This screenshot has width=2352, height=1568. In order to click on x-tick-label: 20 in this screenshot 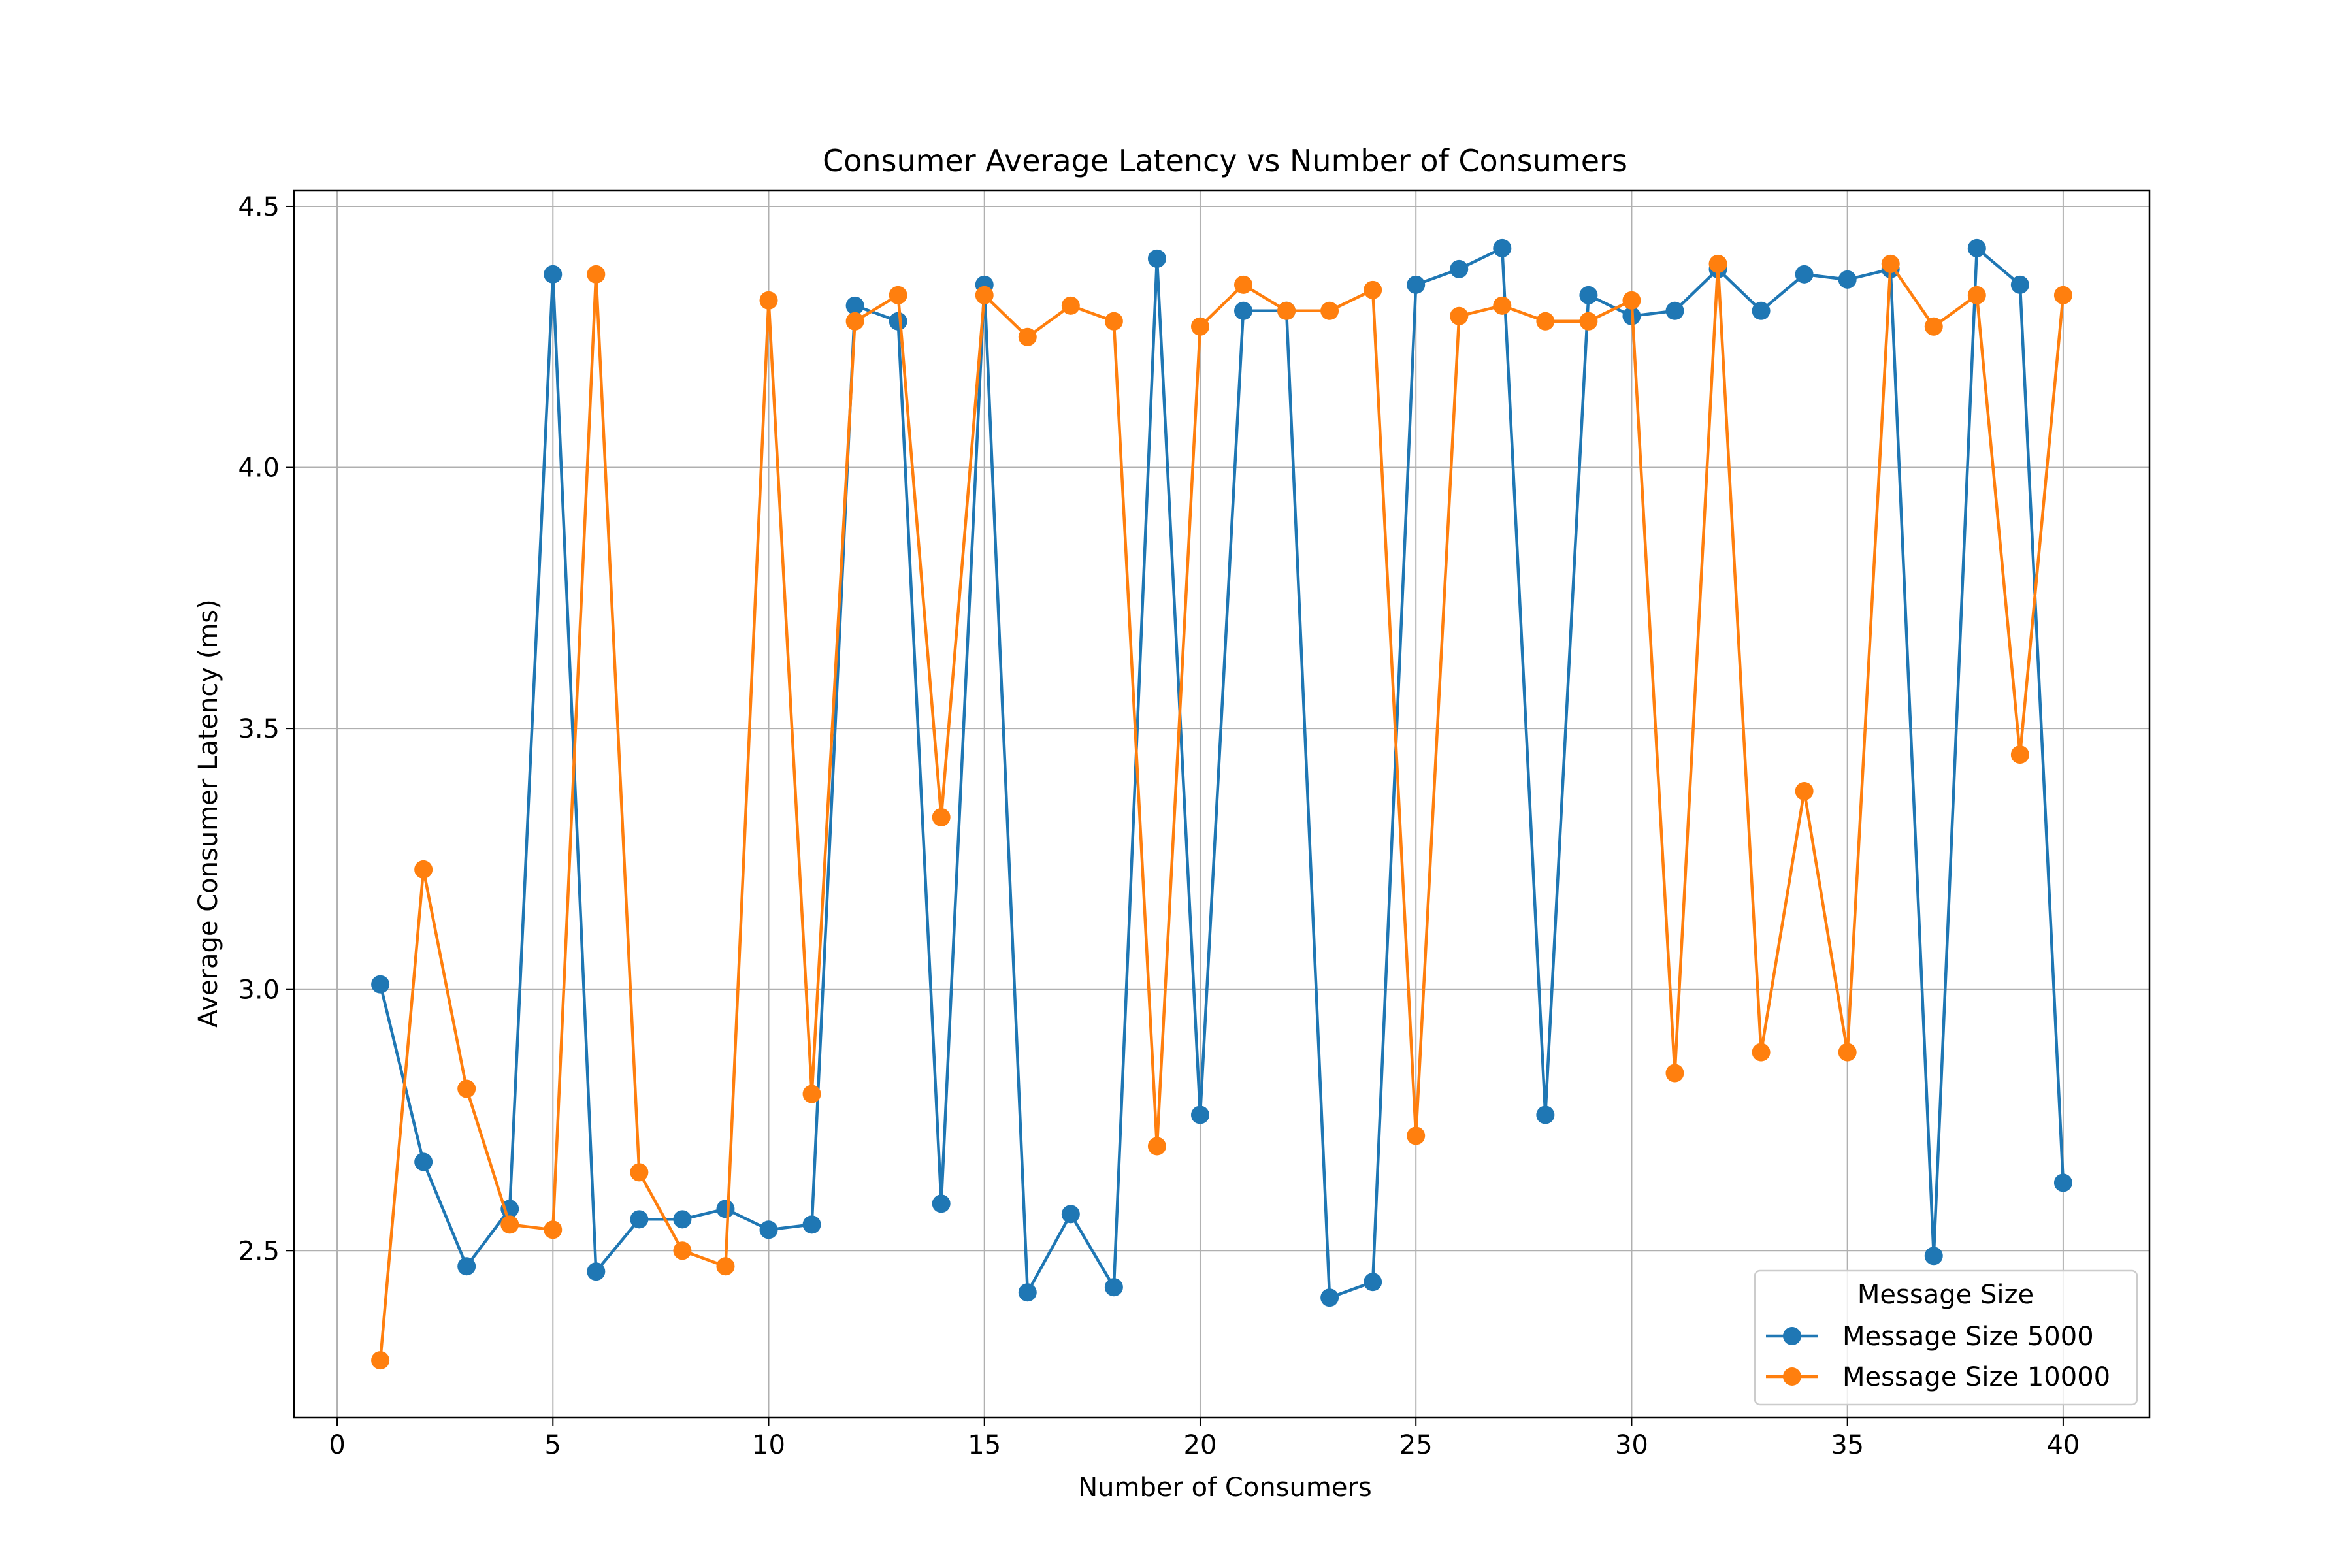, I will do `click(1200, 1445)`.